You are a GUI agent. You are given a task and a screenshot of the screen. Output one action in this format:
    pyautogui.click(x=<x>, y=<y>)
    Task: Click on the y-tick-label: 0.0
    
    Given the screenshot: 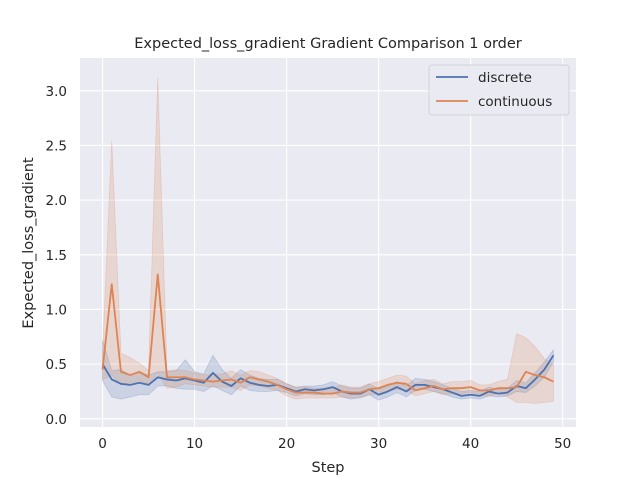 What is the action you would take?
    pyautogui.click(x=56, y=420)
    